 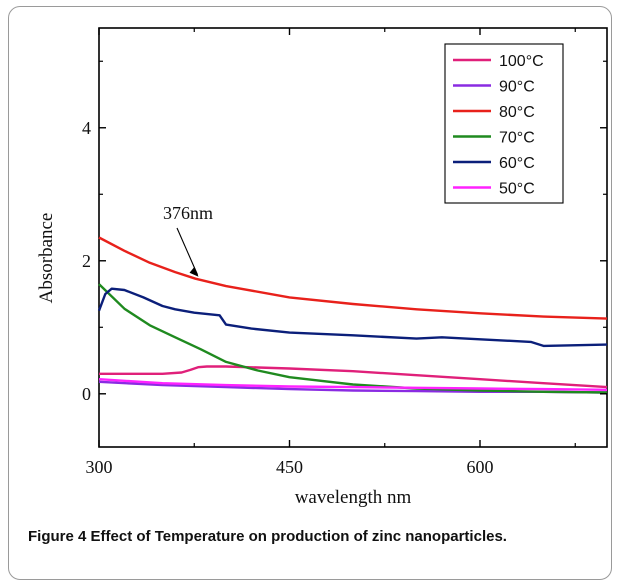 I want to click on annotation-arrowhead, so click(x=194, y=271).